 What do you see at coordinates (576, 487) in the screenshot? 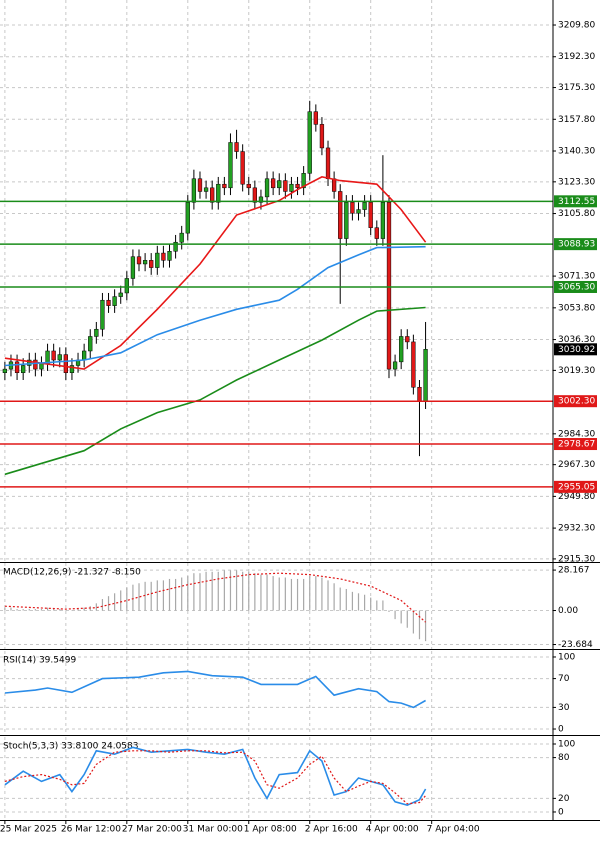
I see `level-label: 2955.05` at bounding box center [576, 487].